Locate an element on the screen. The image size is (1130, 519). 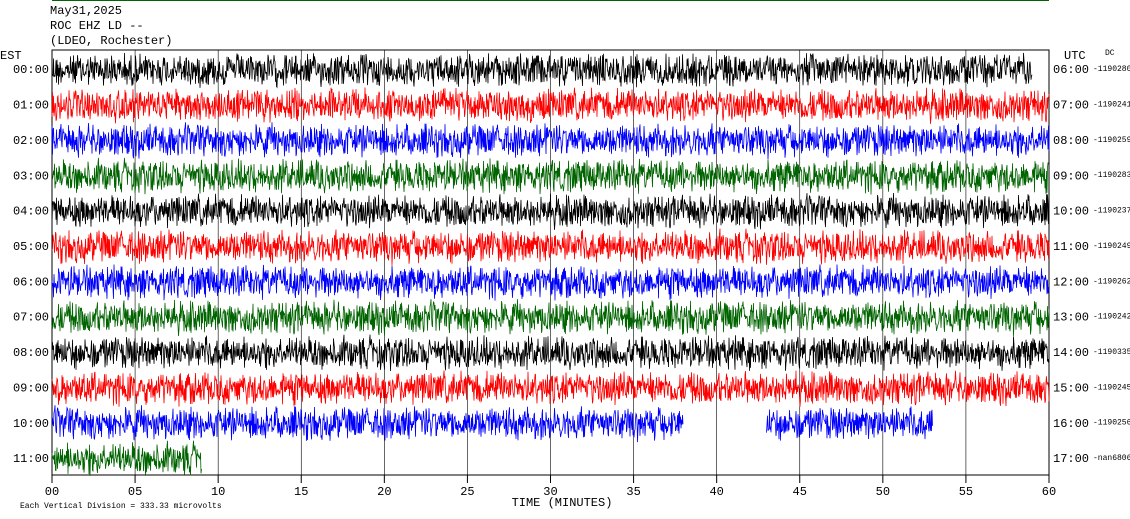
est-label: 09:00 is located at coordinates (31, 388).